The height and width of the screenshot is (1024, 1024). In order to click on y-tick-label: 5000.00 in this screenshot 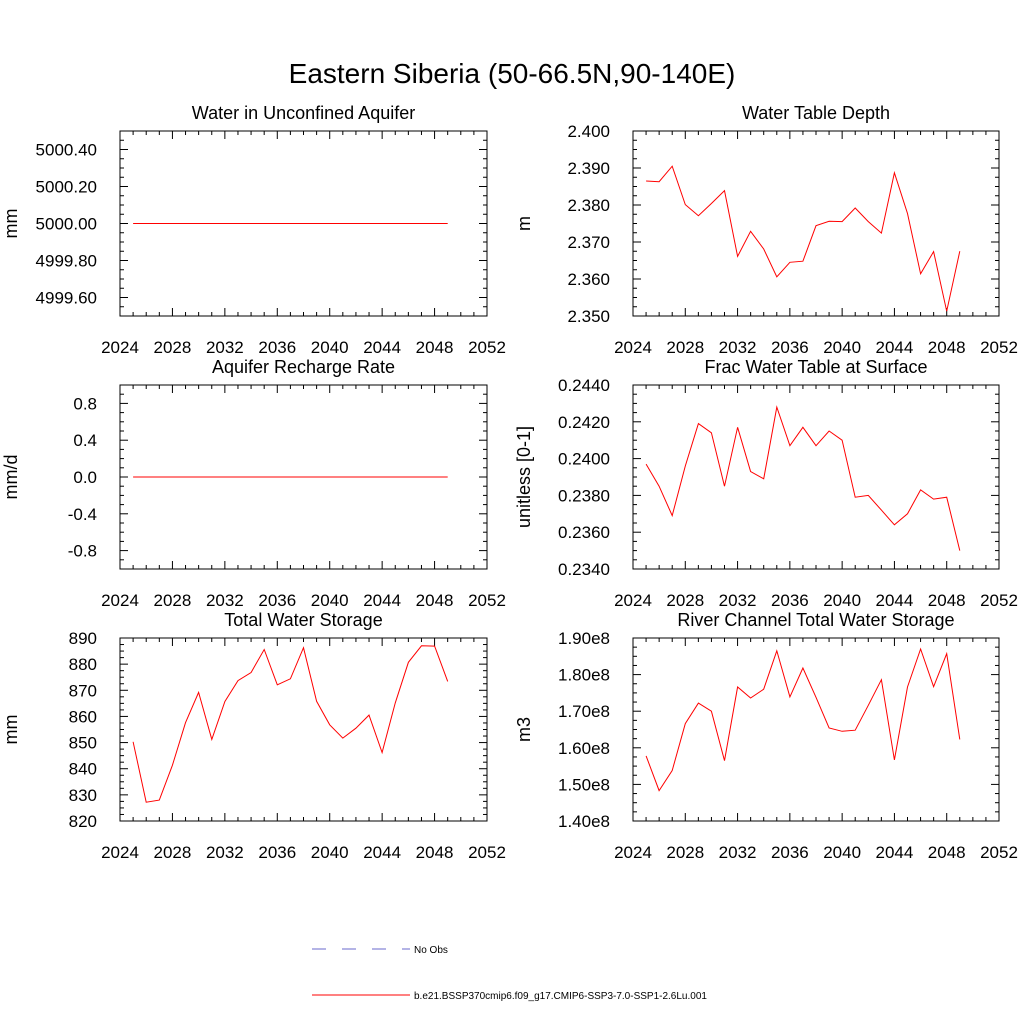, I will do `click(66, 224)`.